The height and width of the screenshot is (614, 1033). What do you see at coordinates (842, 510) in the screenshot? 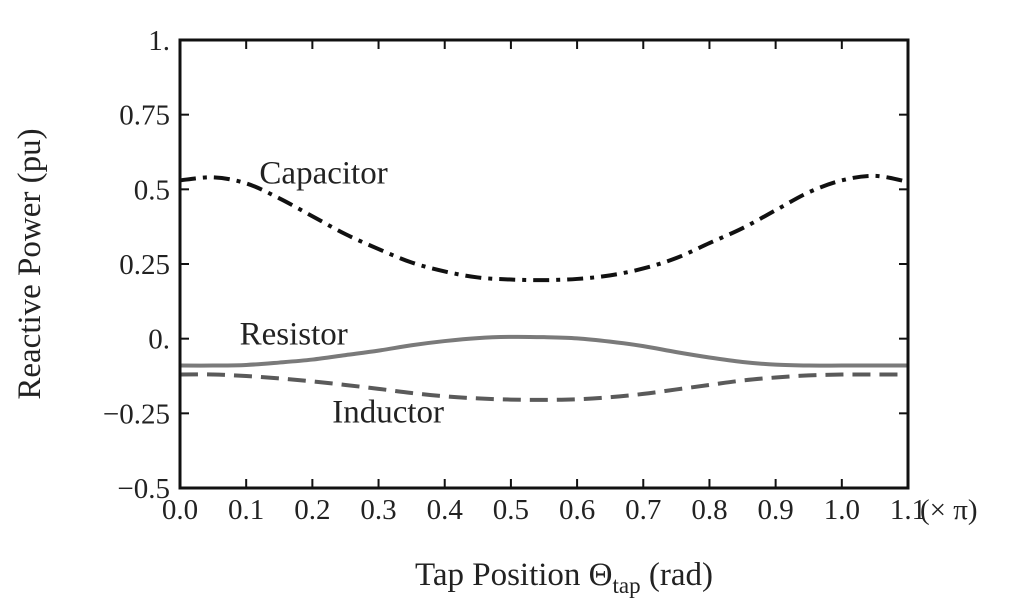
I see `x-tick-label: 1.0` at bounding box center [842, 510].